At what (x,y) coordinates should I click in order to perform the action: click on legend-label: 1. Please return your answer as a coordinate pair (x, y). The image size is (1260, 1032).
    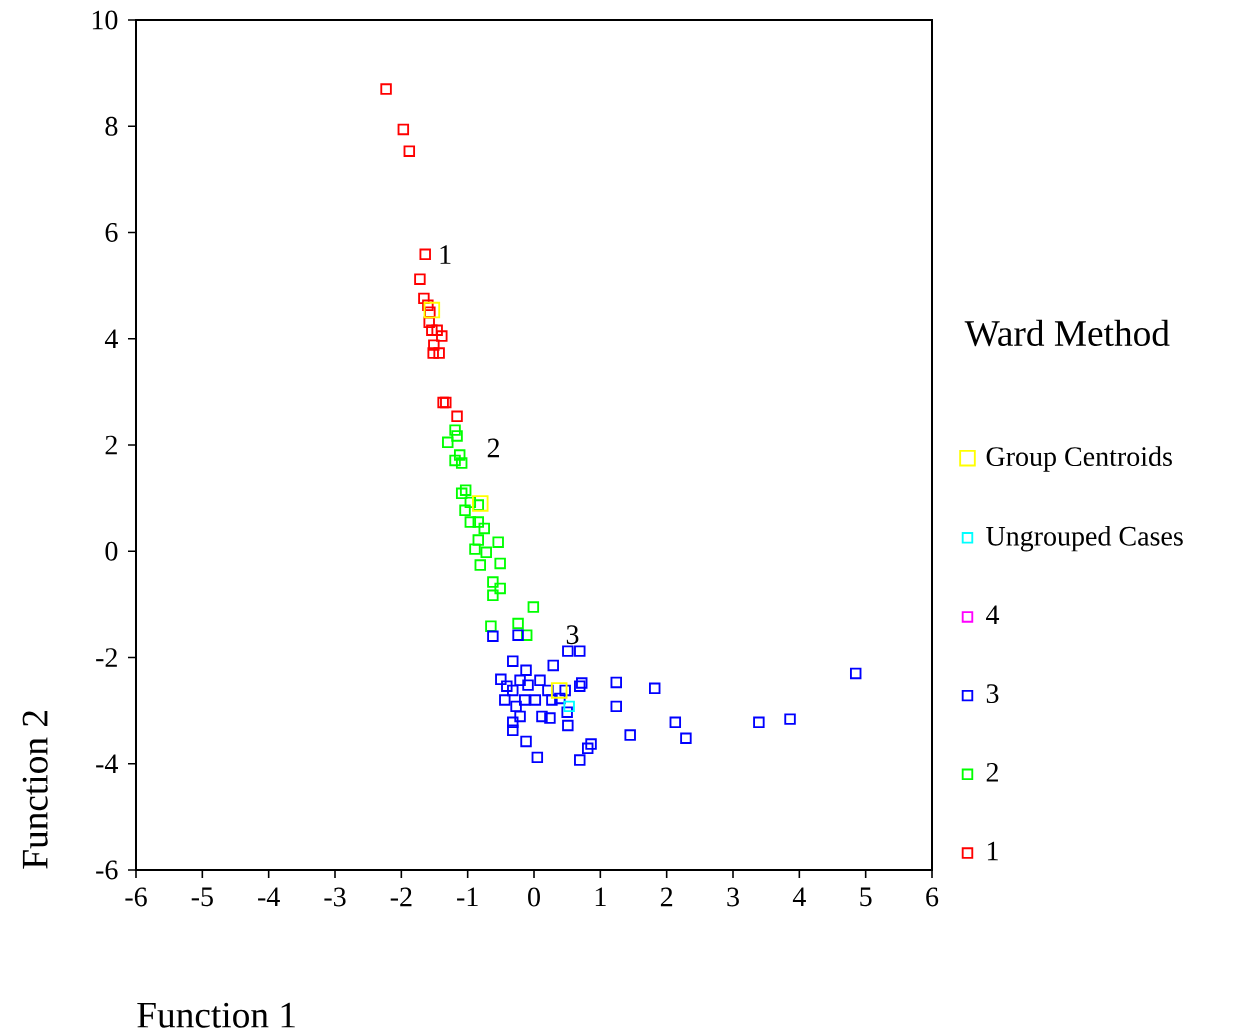
    Looking at the image, I should click on (992, 851).